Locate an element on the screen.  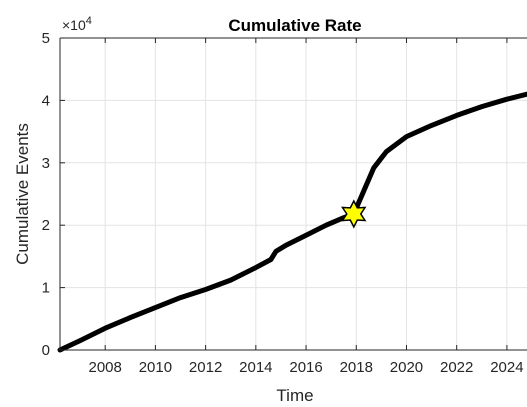
marker-layer is located at coordinates (354, 214).